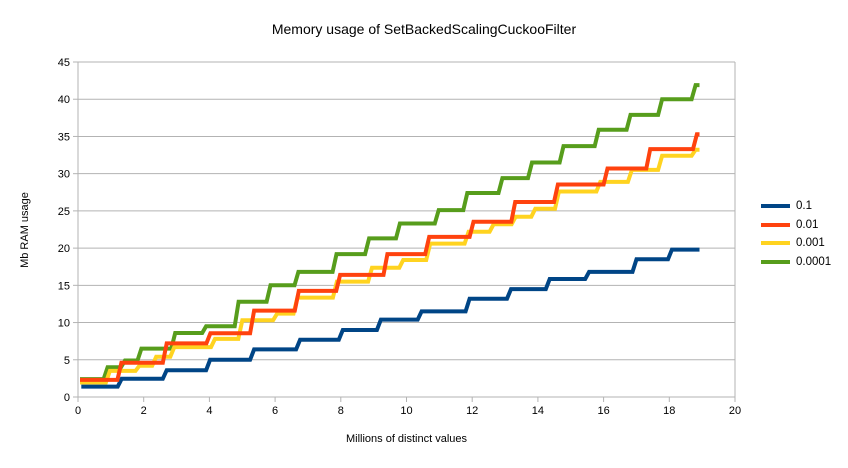 This screenshot has height=468, width=848. I want to click on legend-label: 0.001, so click(810, 243).